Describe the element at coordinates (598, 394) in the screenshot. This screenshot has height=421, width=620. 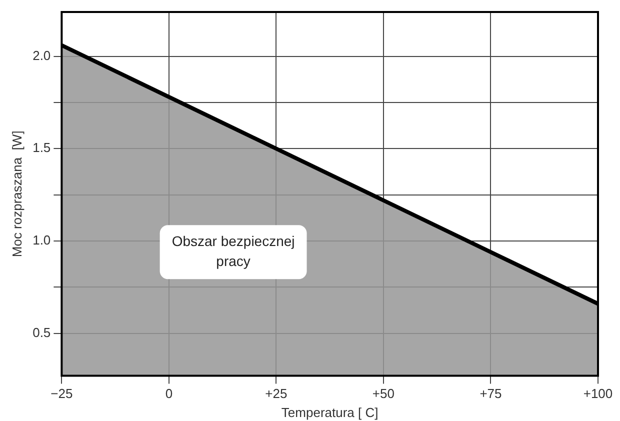
I see `x-tick-label: +100` at that location.